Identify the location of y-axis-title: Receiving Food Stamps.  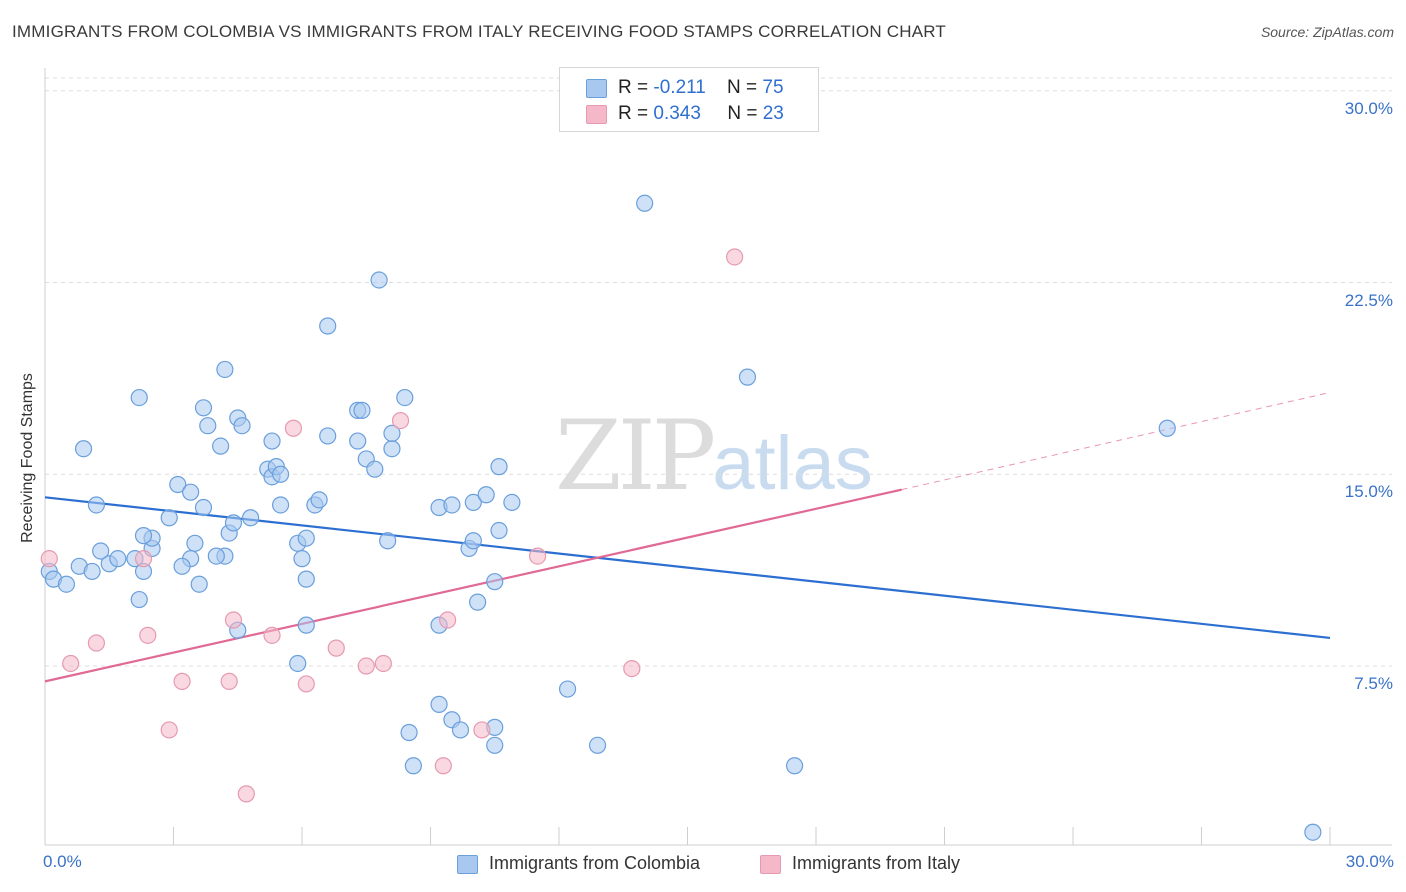
(27, 458).